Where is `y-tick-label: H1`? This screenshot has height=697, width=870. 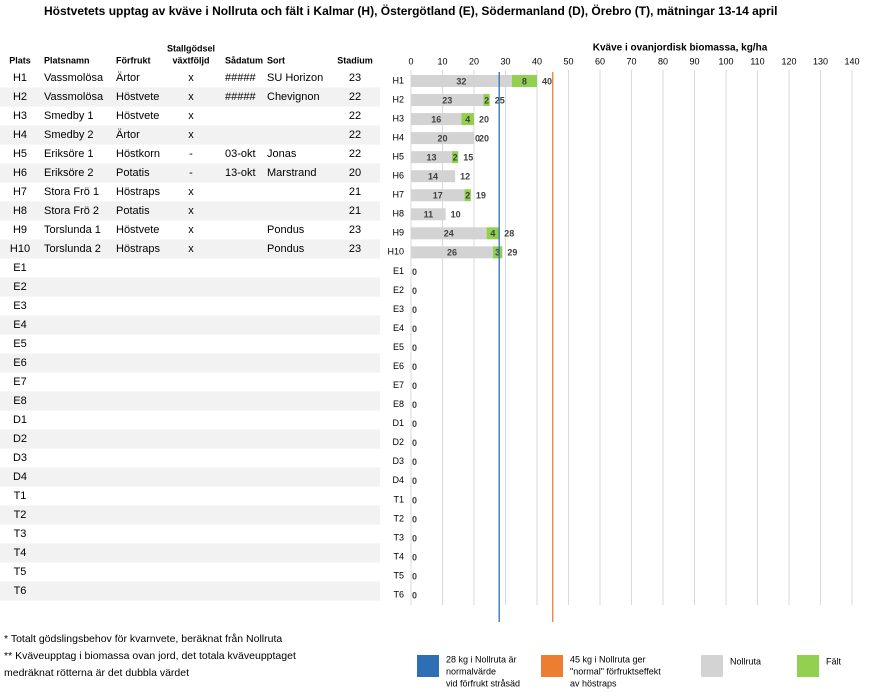
y-tick-label: H1 is located at coordinates (398, 80).